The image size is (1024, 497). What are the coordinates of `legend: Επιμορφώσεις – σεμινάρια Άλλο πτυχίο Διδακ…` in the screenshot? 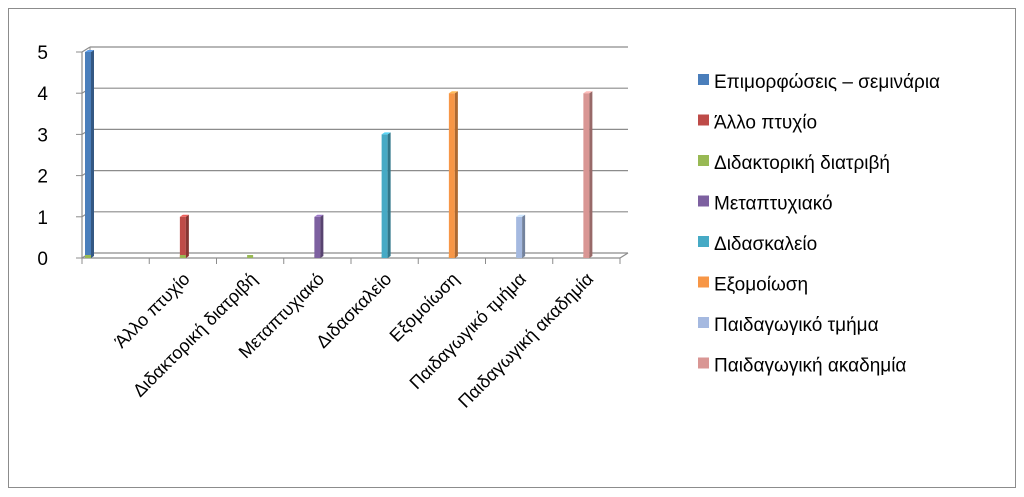 It's located at (819, 224).